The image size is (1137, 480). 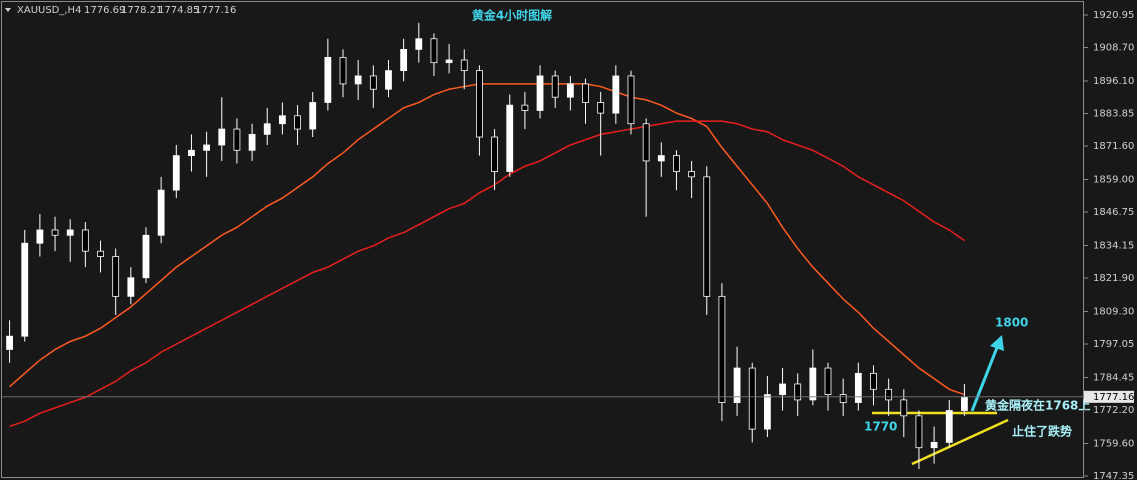 What do you see at coordinates (1113, 146) in the screenshot?
I see `y-tick-label: 1871.60` at bounding box center [1113, 146].